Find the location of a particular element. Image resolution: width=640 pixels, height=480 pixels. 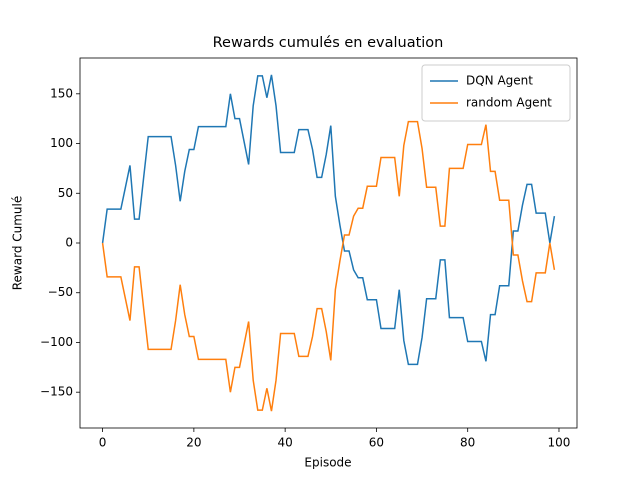

legend: DQN Agent random Agent is located at coordinates (496, 93).